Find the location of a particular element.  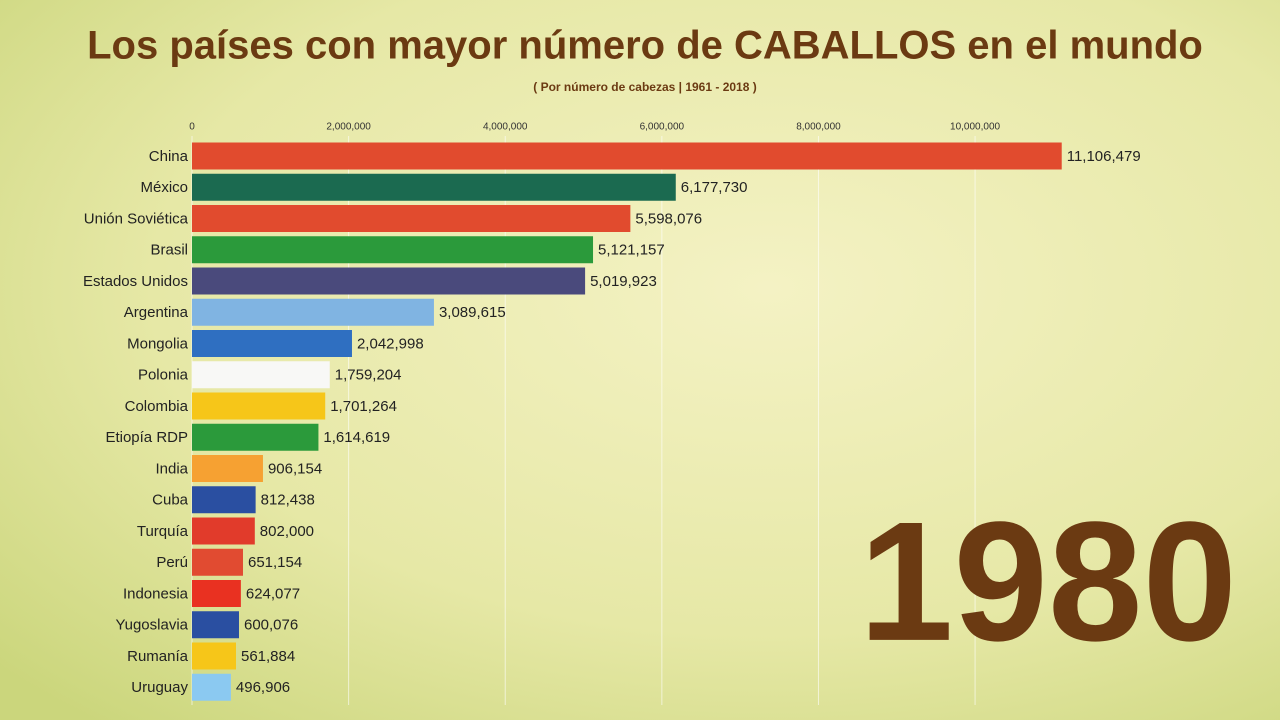

value-label: 561,884 is located at coordinates (268, 656).